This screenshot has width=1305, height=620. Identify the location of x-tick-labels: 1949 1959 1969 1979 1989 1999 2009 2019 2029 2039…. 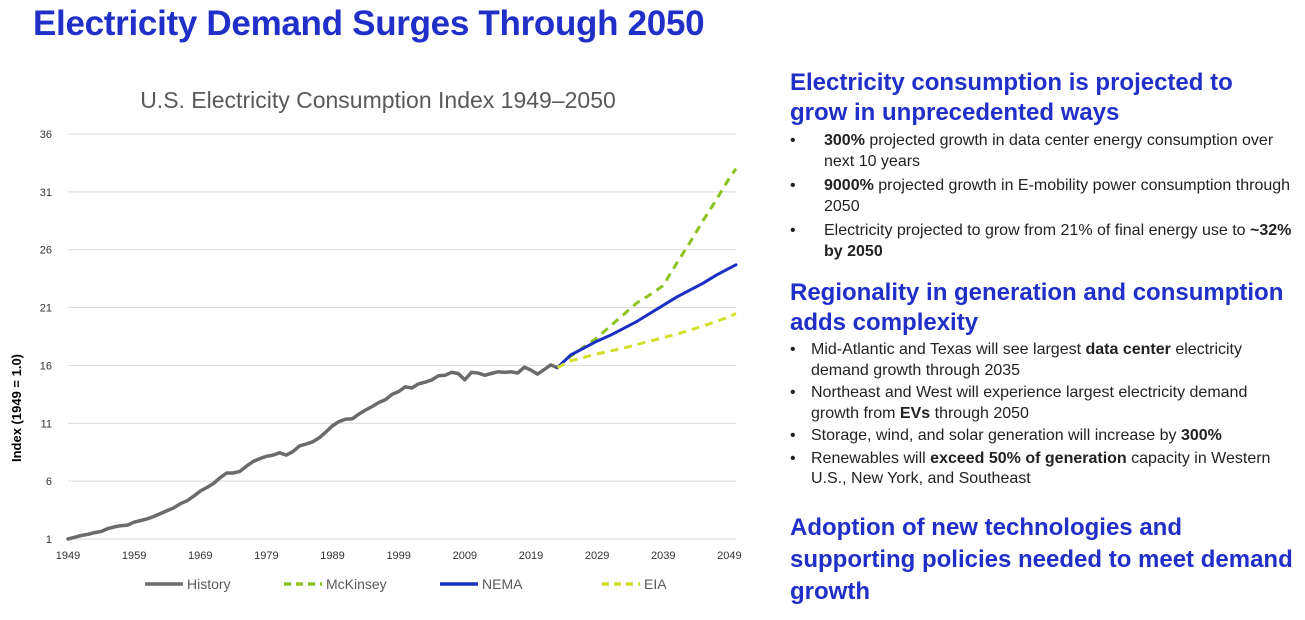
(399, 556).